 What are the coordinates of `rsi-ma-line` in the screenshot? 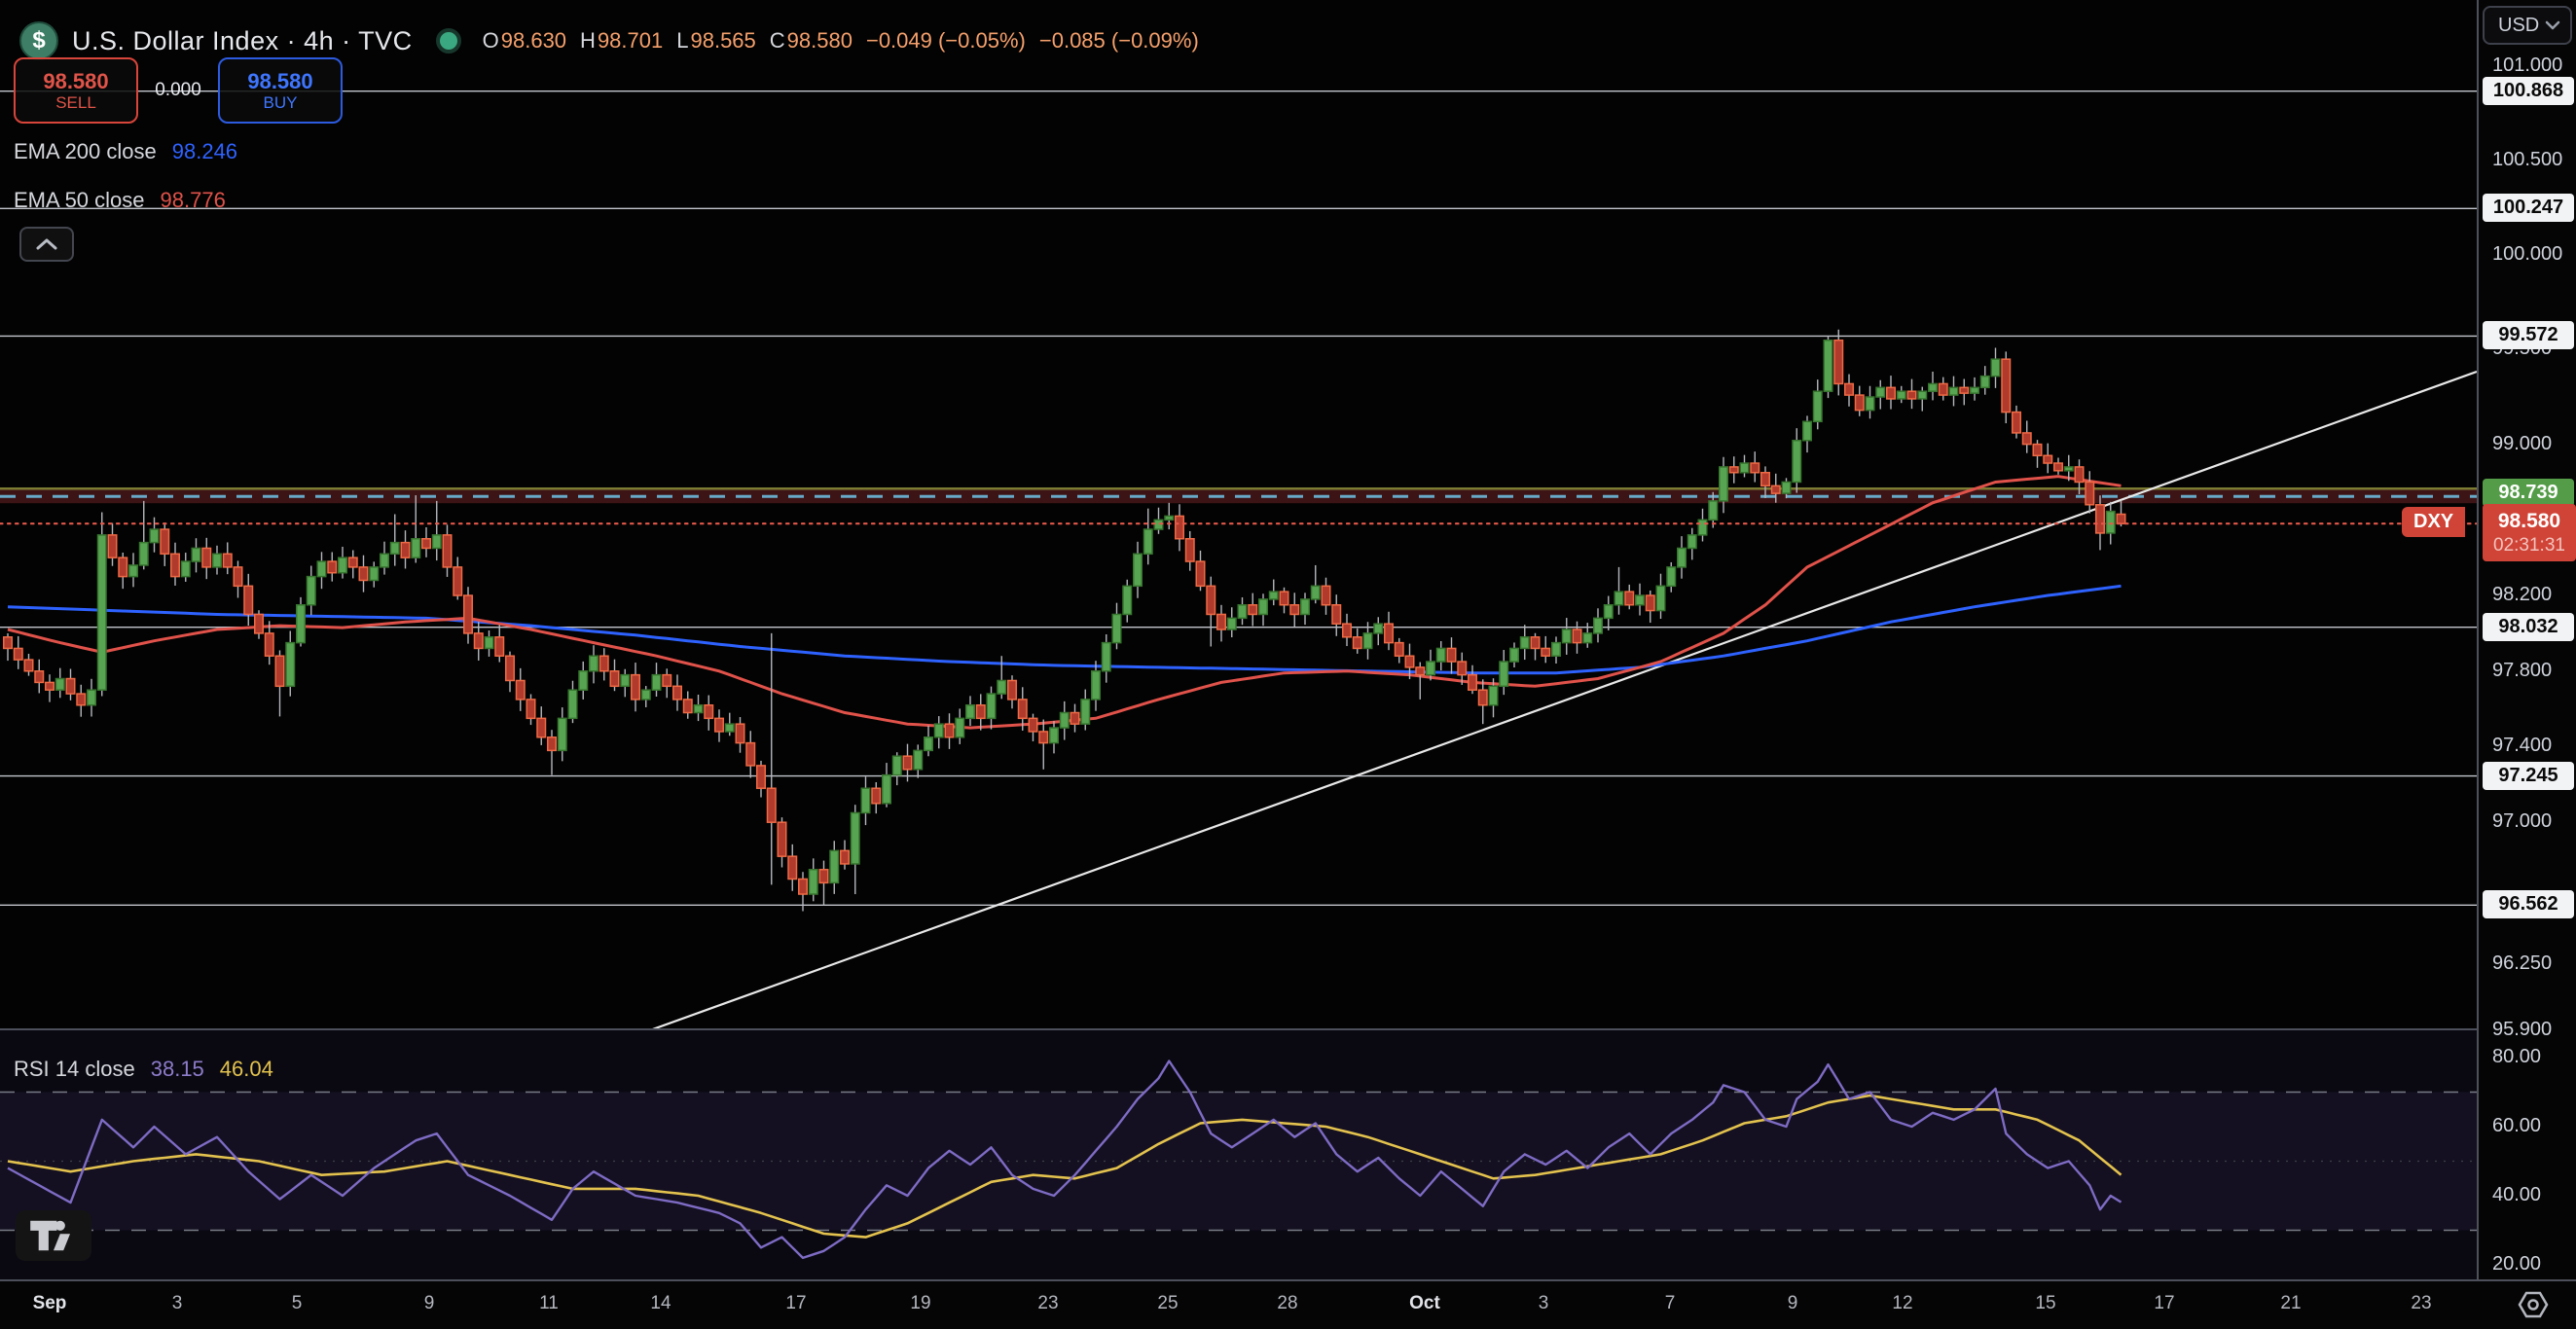 It's located at (1064, 1166).